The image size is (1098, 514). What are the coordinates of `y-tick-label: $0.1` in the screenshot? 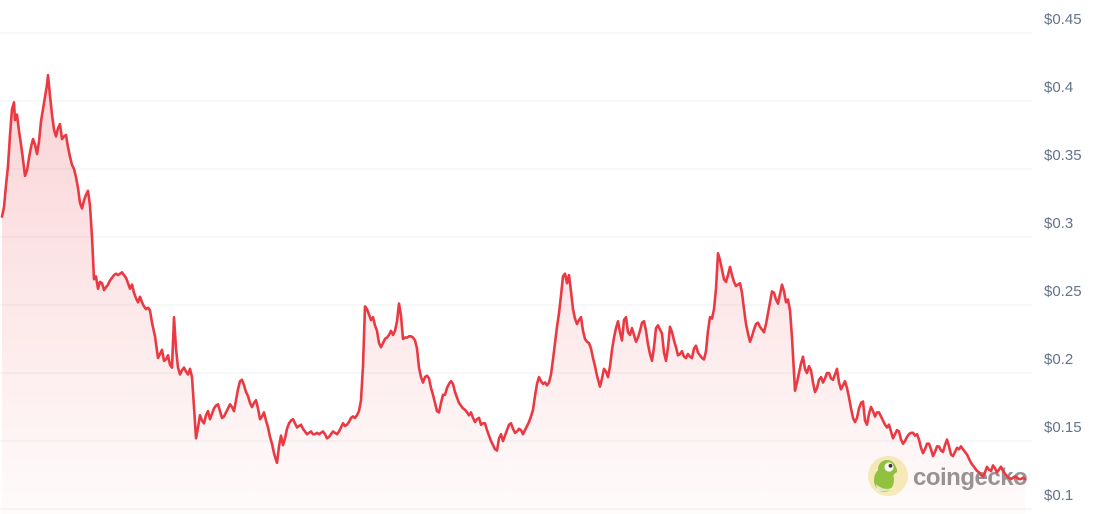 It's located at (1059, 495).